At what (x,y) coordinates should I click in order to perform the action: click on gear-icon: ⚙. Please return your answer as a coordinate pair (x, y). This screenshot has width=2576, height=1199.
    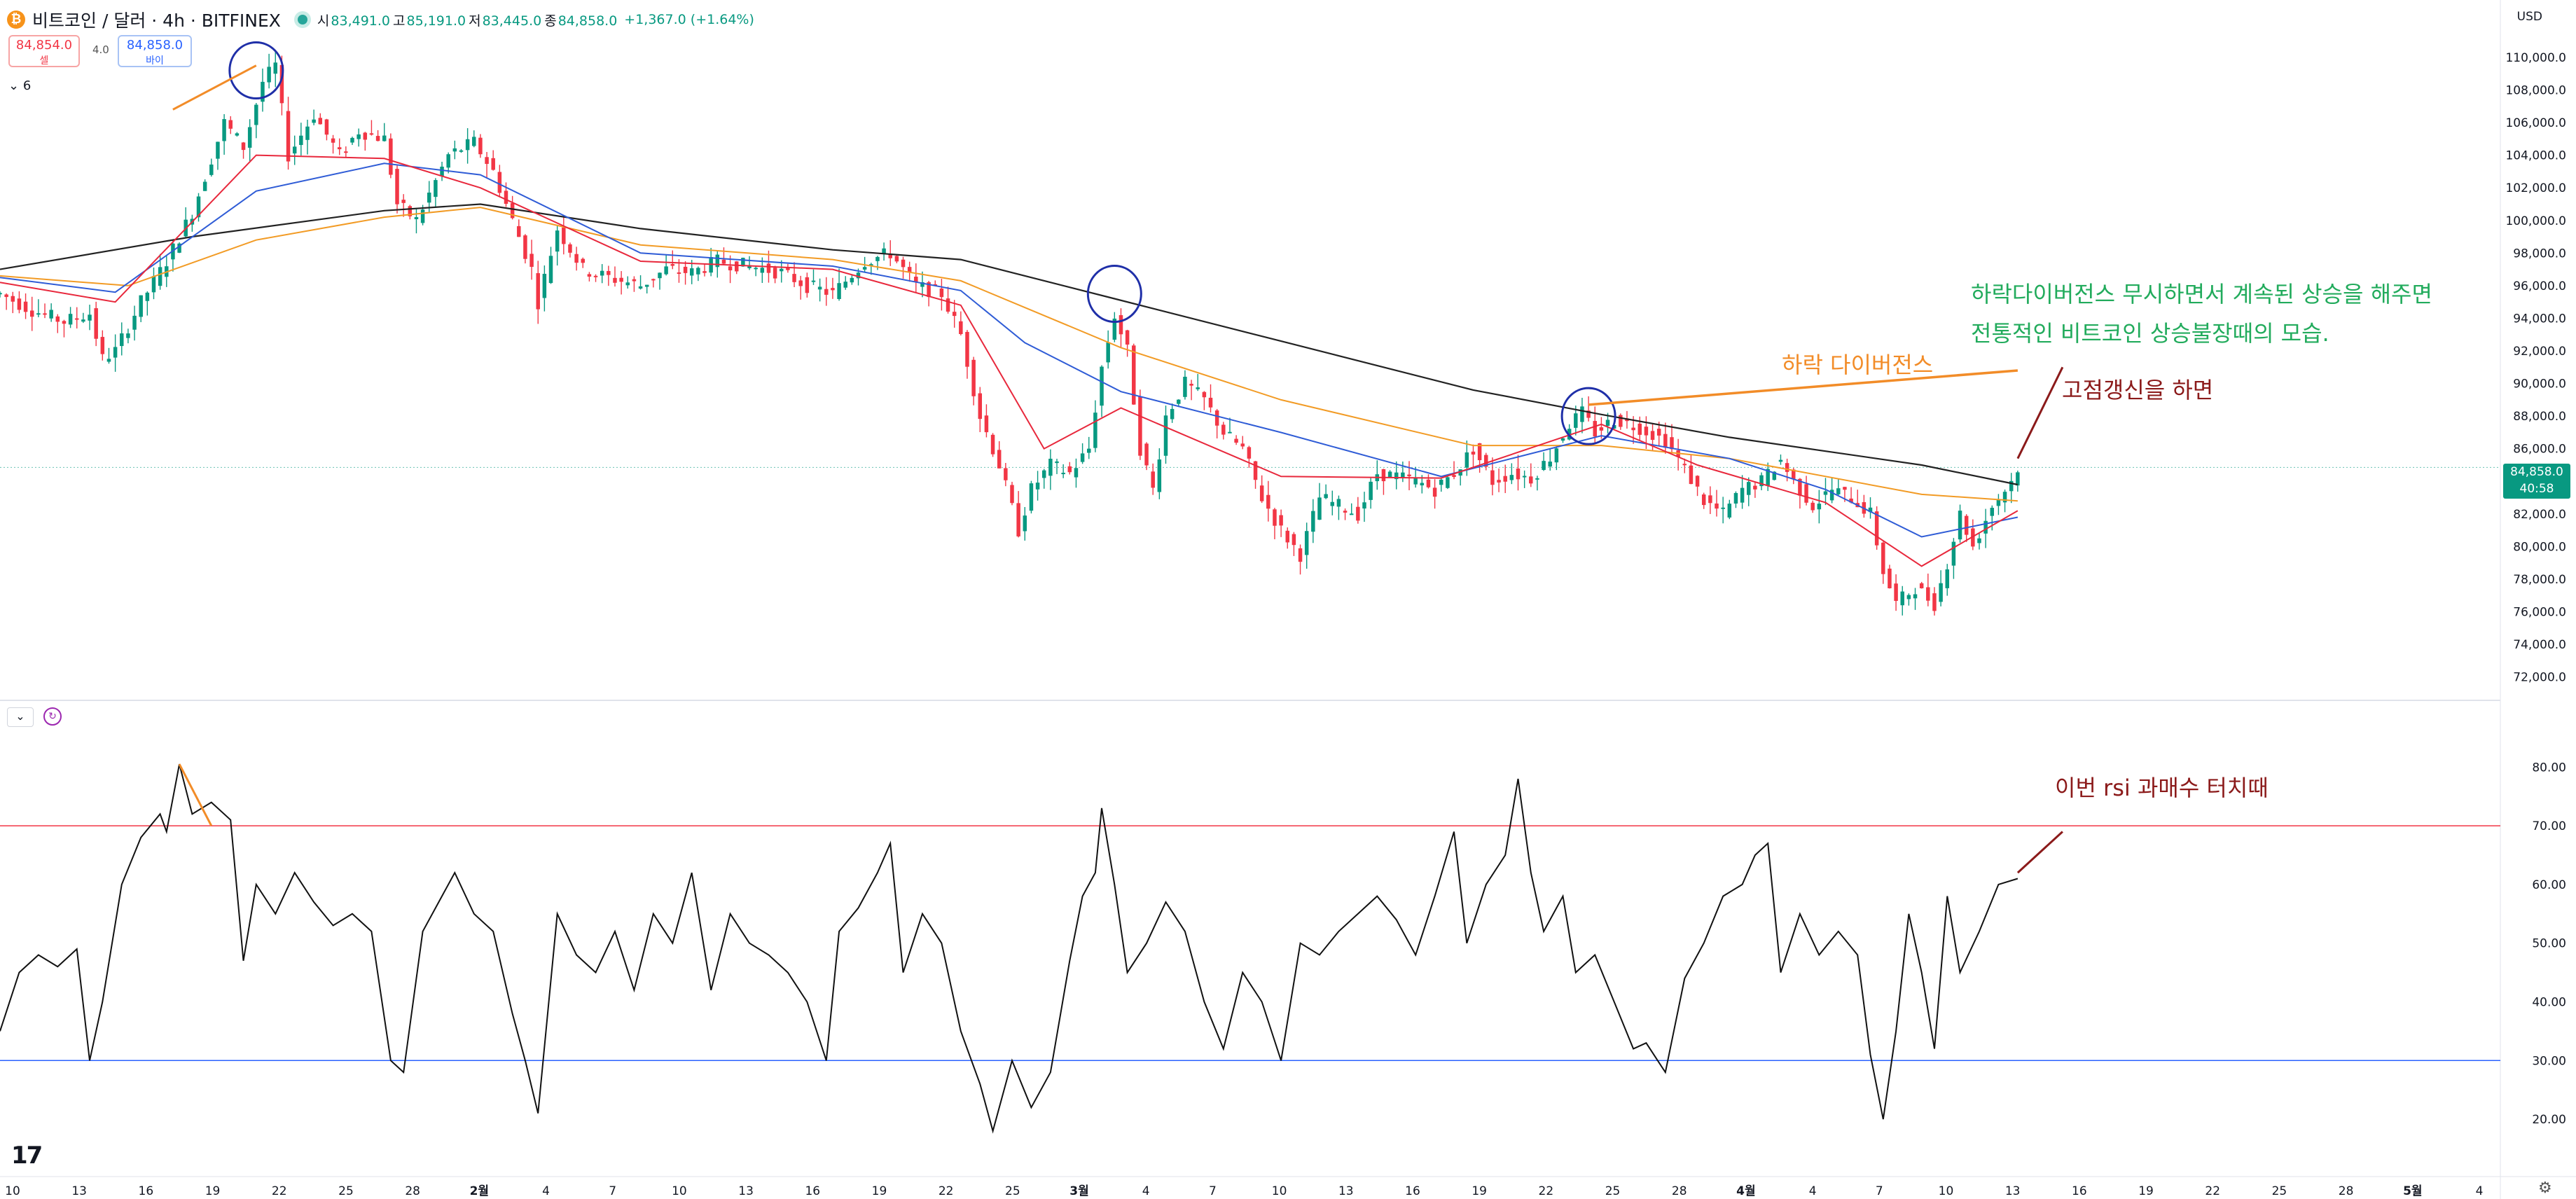
    Looking at the image, I should click on (2545, 1188).